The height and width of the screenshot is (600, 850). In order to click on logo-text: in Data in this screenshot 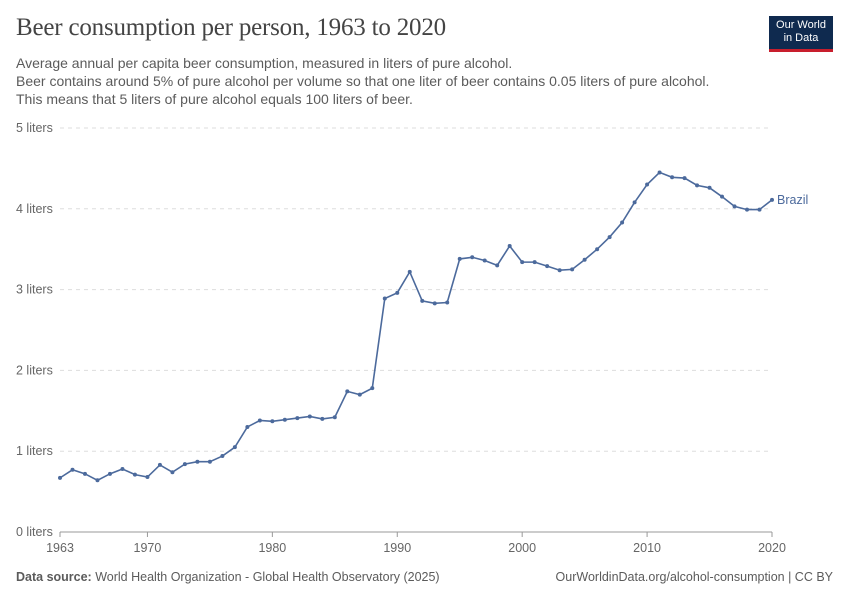, I will do `click(801, 38)`.